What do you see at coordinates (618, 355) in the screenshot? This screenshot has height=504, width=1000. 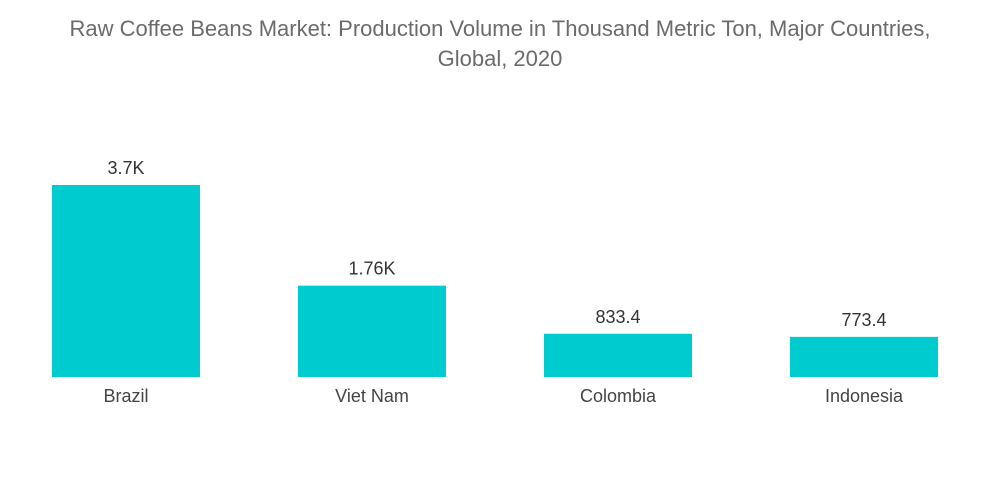 I see `bar-colombia` at bounding box center [618, 355].